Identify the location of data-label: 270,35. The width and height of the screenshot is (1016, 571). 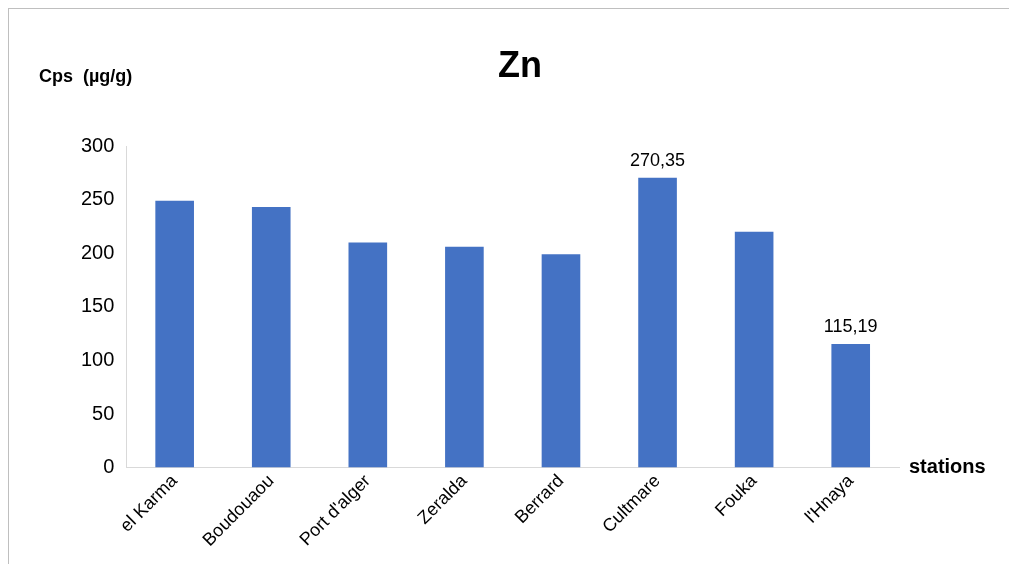
(658, 159).